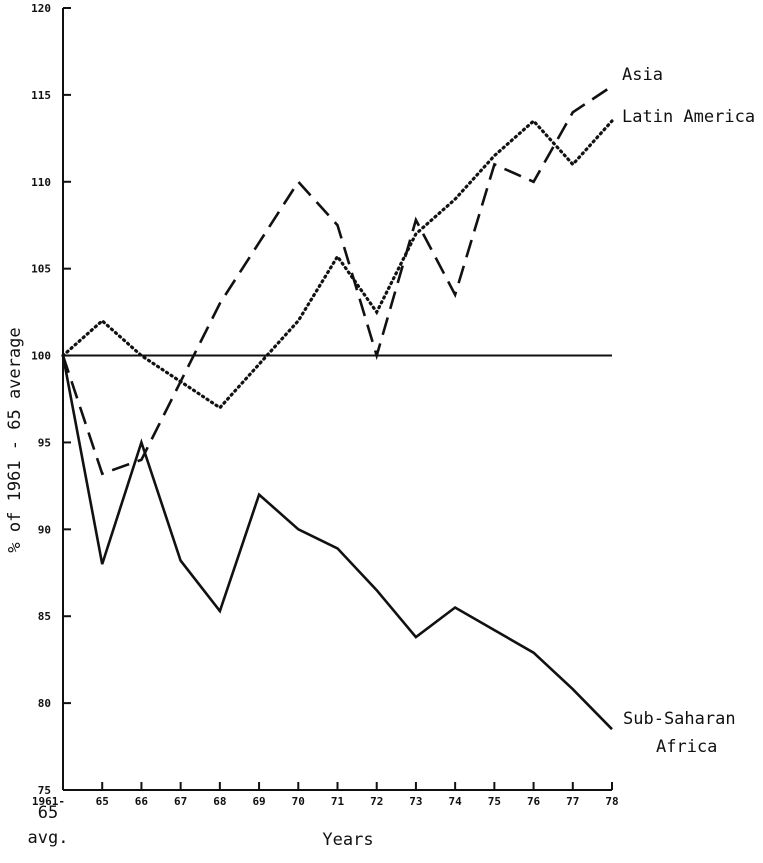 This screenshot has width=763, height=863. What do you see at coordinates (142, 801) in the screenshot?
I see `x-tick-label: 66` at bounding box center [142, 801].